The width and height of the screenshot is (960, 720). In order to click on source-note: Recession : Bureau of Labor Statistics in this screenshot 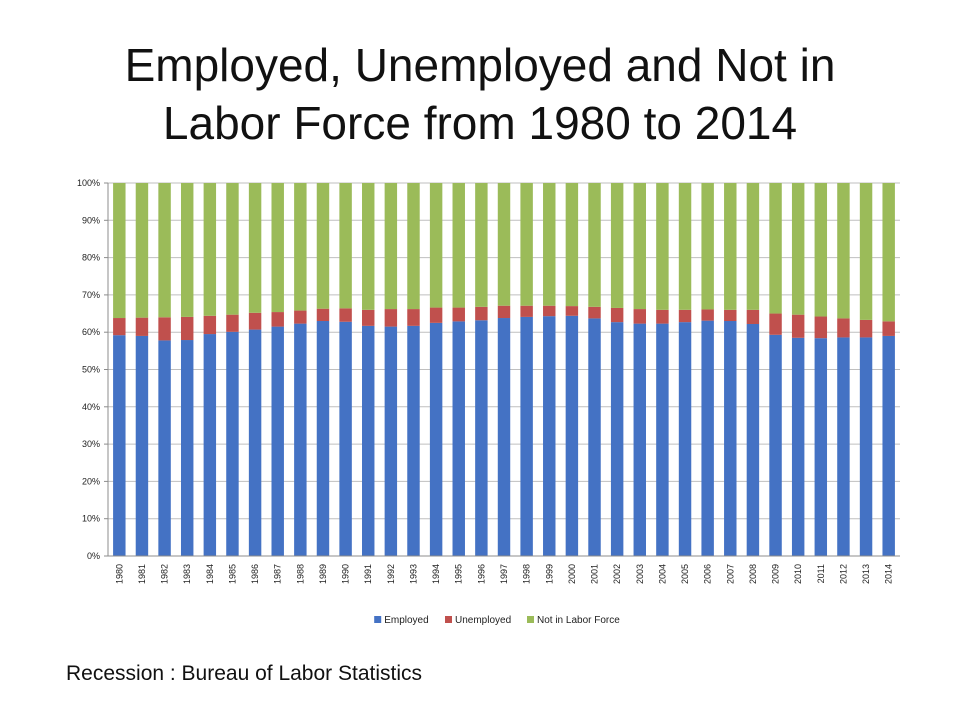, I will do `click(244, 673)`.